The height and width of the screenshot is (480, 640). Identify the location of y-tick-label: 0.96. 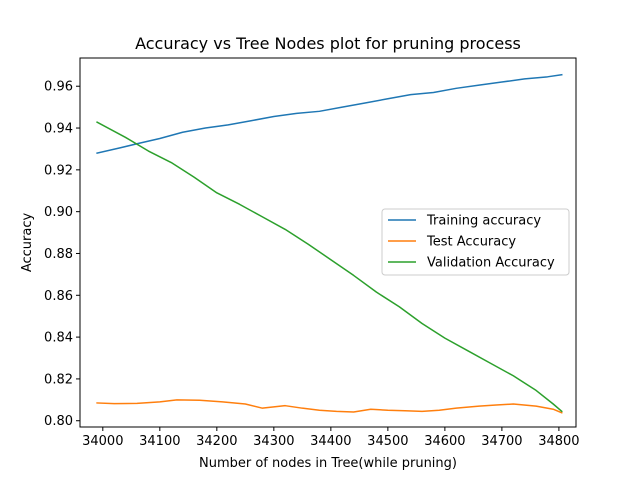
(58, 87).